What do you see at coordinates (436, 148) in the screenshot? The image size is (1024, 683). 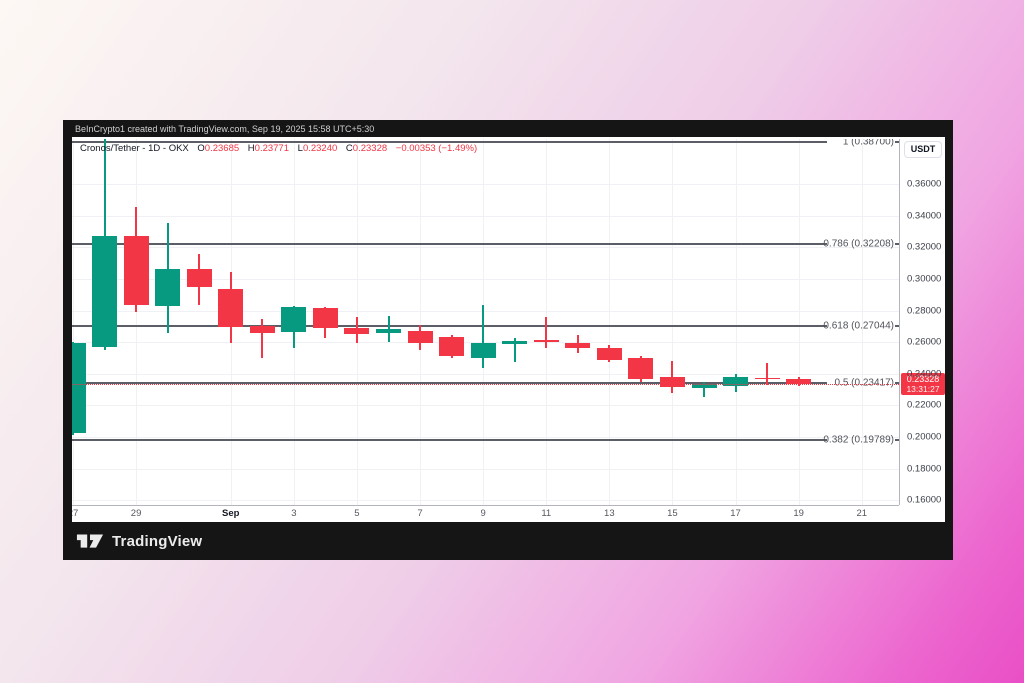 I see `change-value: −0.00353 (−1.49%)` at bounding box center [436, 148].